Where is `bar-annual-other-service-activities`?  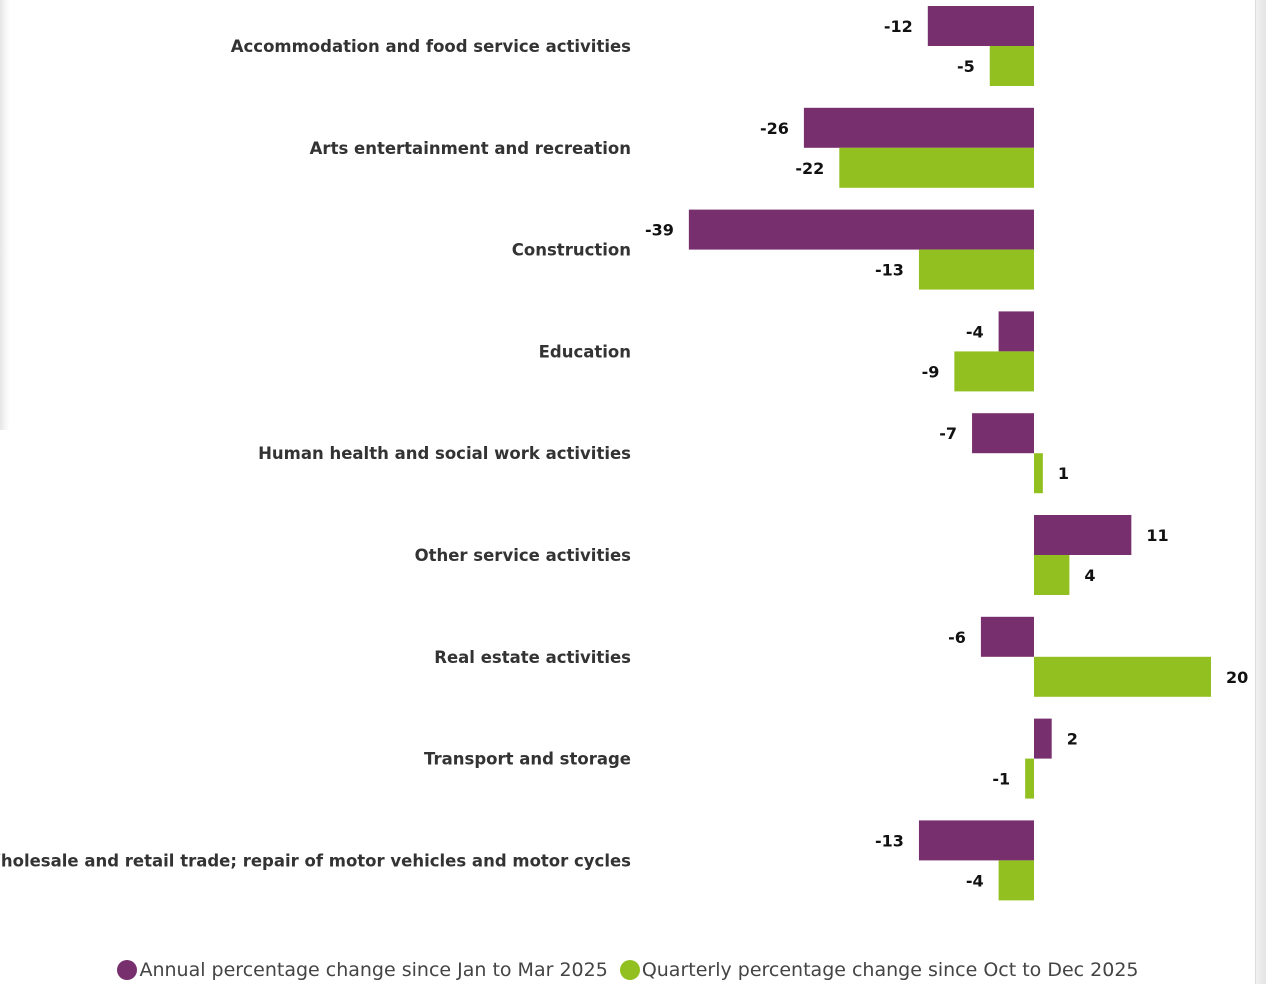
bar-annual-other-service-activities is located at coordinates (1083, 535).